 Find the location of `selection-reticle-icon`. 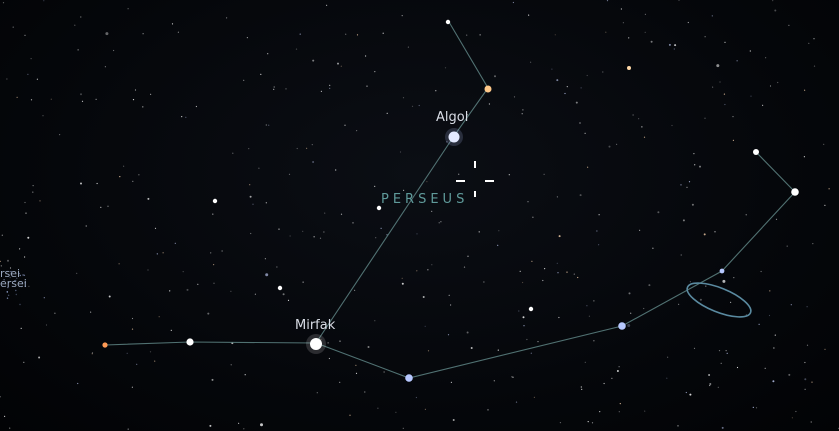

selection-reticle-icon is located at coordinates (475, 179).